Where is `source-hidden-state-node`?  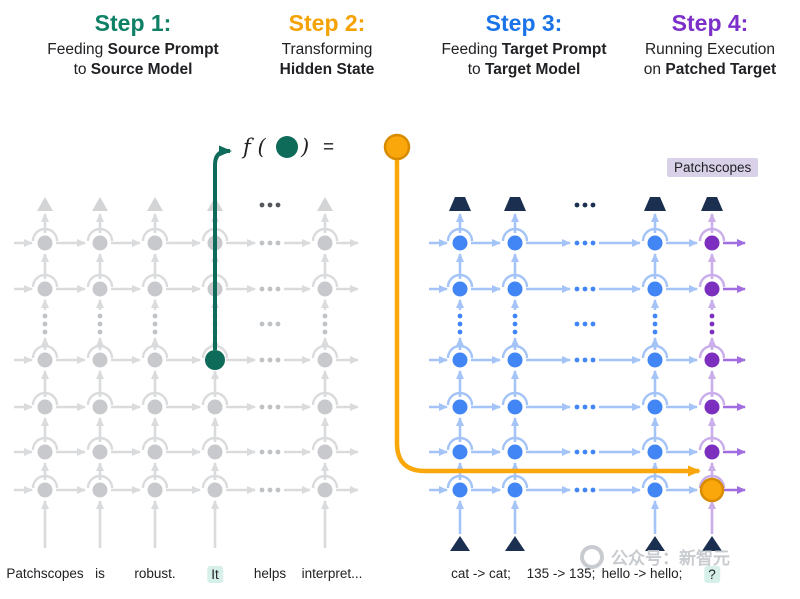 source-hidden-state-node is located at coordinates (215, 360).